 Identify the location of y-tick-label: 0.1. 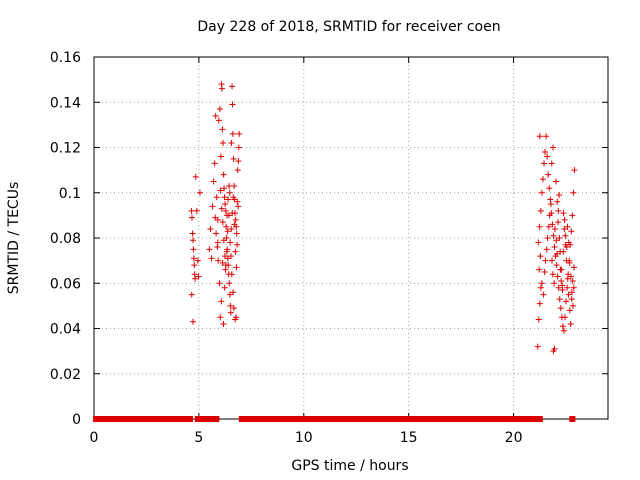
(70, 194).